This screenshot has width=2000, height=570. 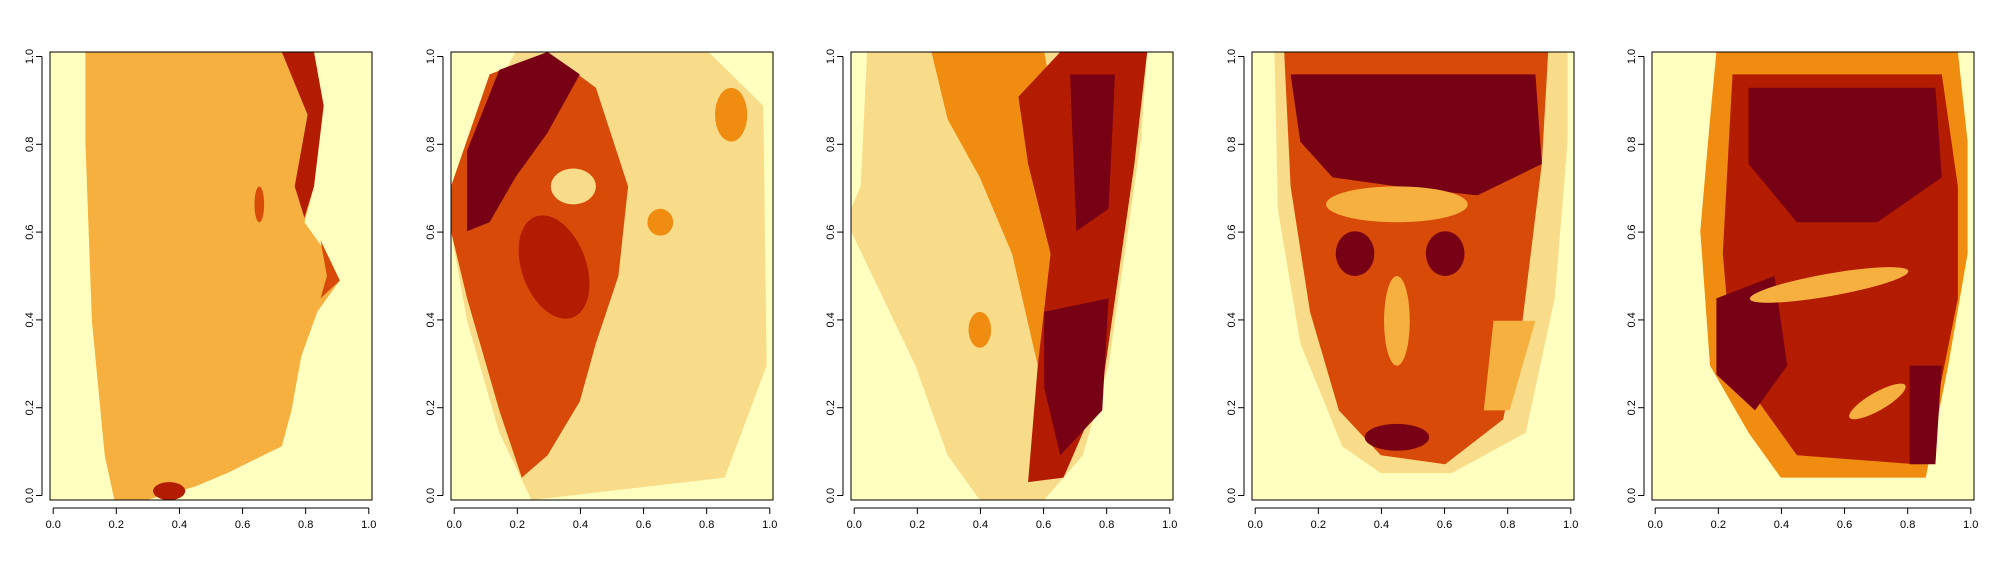 What do you see at coordinates (1829, 285) in the screenshot?
I see `brow-band` at bounding box center [1829, 285].